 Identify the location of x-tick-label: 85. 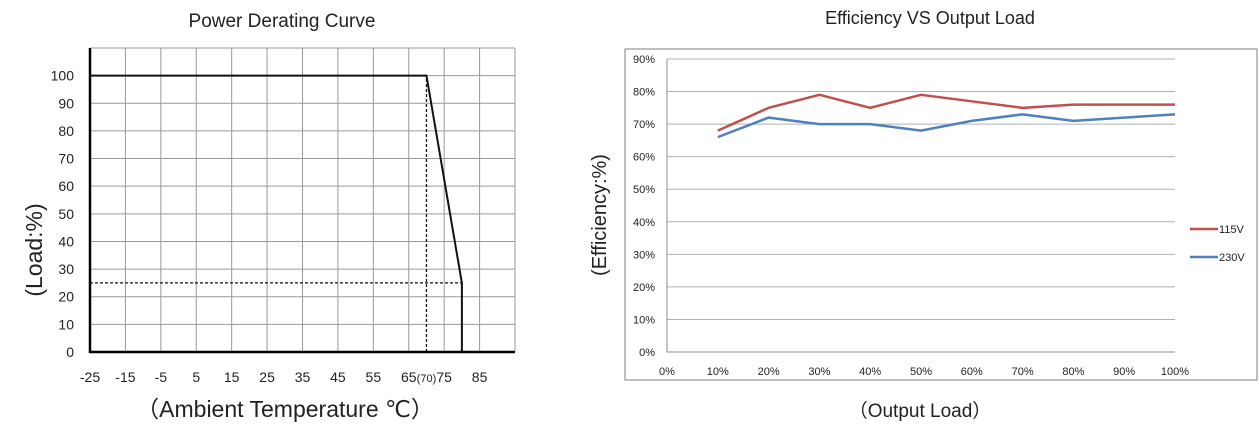
(480, 377).